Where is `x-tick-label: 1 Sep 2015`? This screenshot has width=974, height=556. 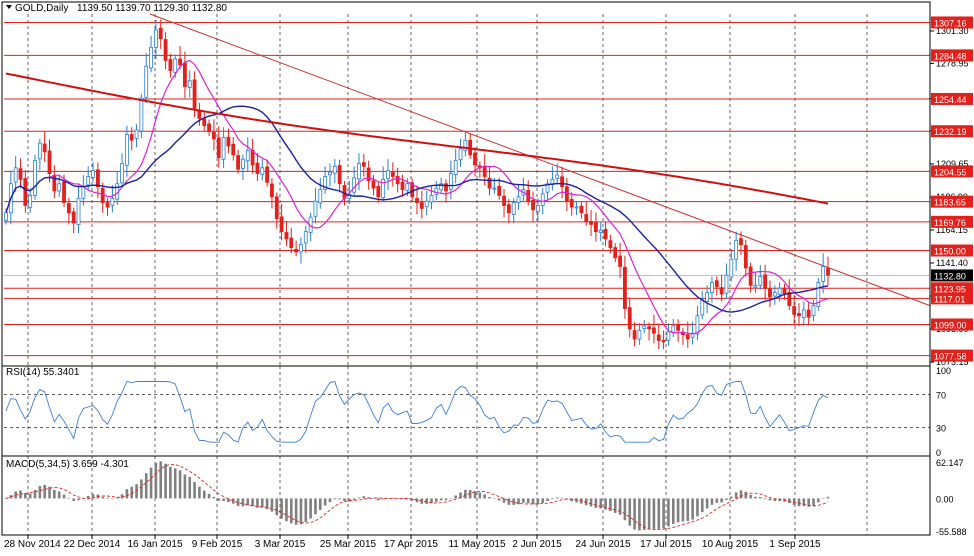
x-tick-label: 1 Sep 2015 is located at coordinates (795, 544).